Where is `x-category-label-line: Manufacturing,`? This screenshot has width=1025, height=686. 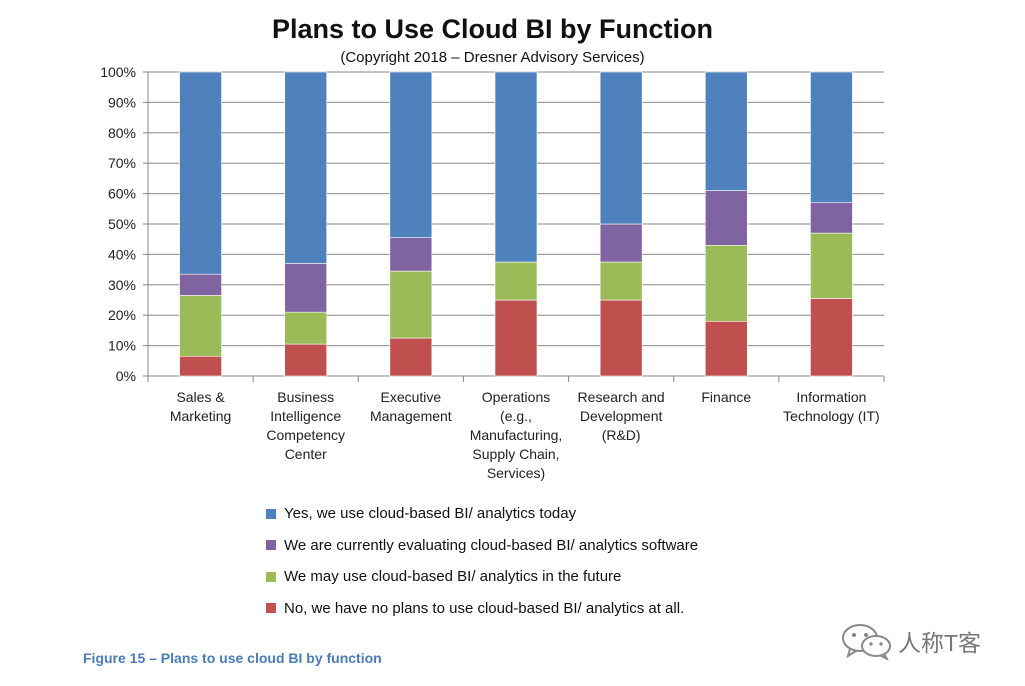 x-category-label-line: Manufacturing, is located at coordinates (516, 435).